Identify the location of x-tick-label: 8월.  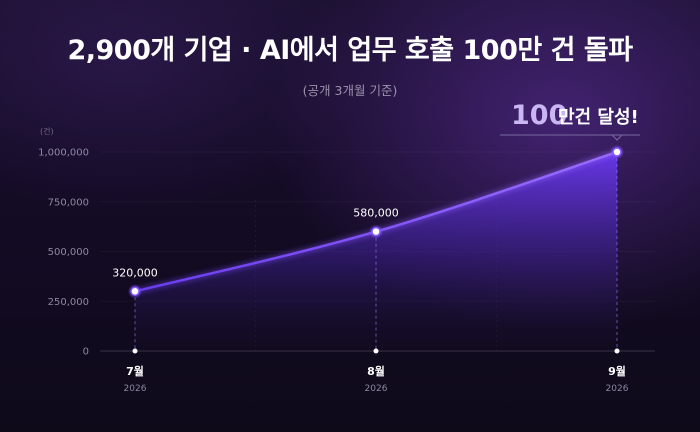
(376, 371).